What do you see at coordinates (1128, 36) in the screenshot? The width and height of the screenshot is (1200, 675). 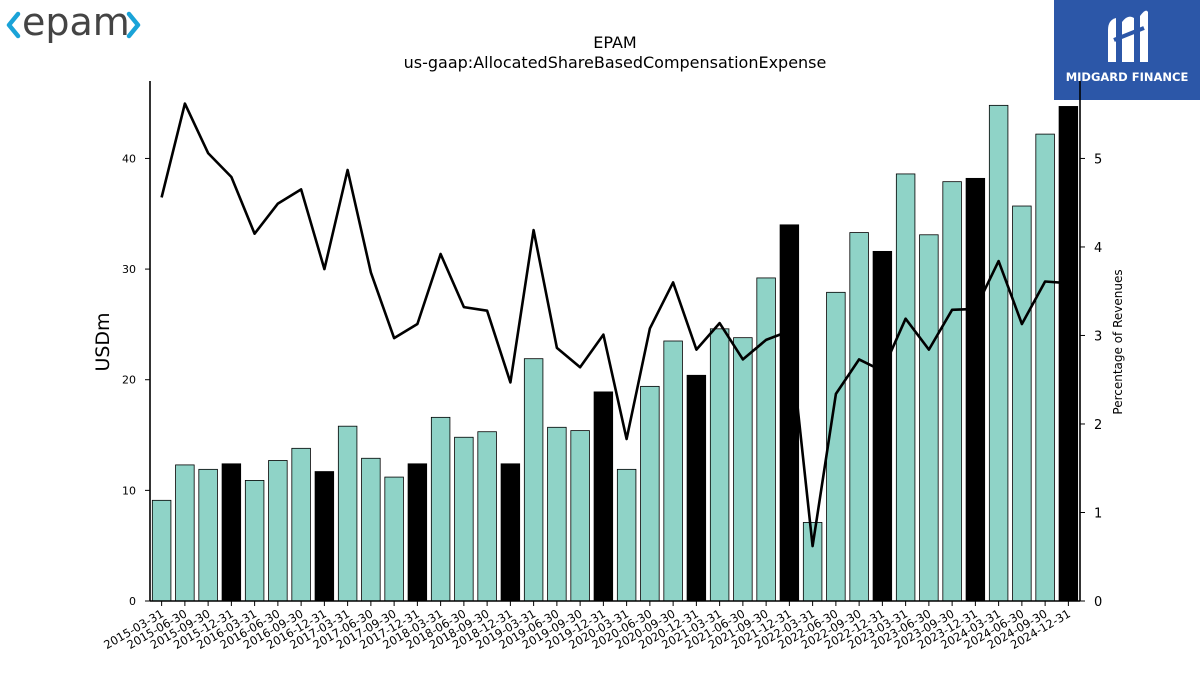 I see `midgard-emblem-icon` at bounding box center [1128, 36].